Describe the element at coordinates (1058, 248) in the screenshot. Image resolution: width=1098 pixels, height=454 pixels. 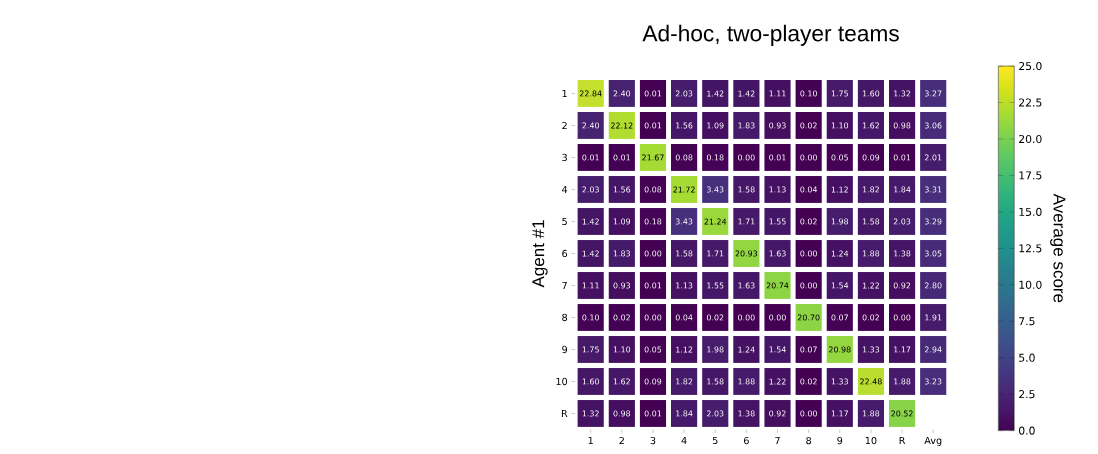
I see `color-bar-title: Average score` at that location.